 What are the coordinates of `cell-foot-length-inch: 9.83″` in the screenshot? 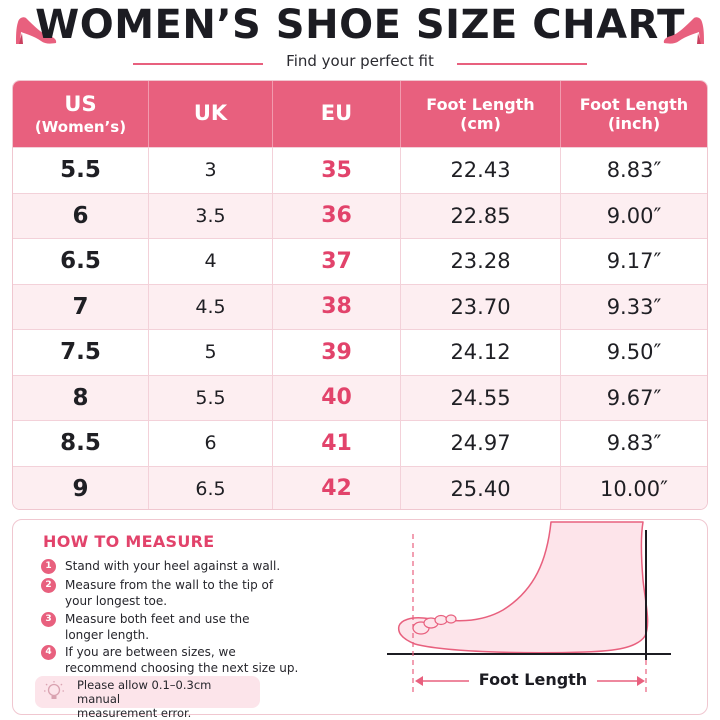 It's located at (634, 443).